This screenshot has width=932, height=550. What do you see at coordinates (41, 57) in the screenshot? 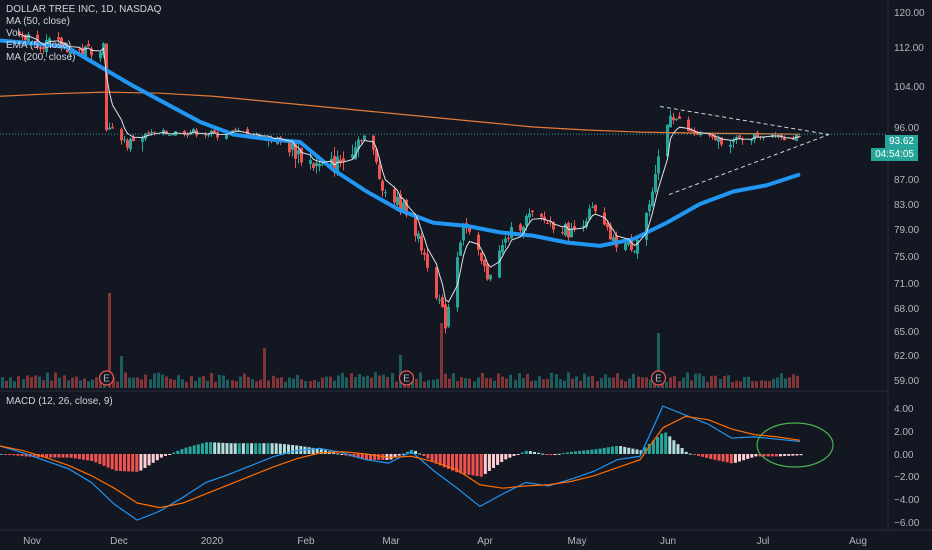
I see `indicator-ma200-label: MA (200, close)` at bounding box center [41, 57].